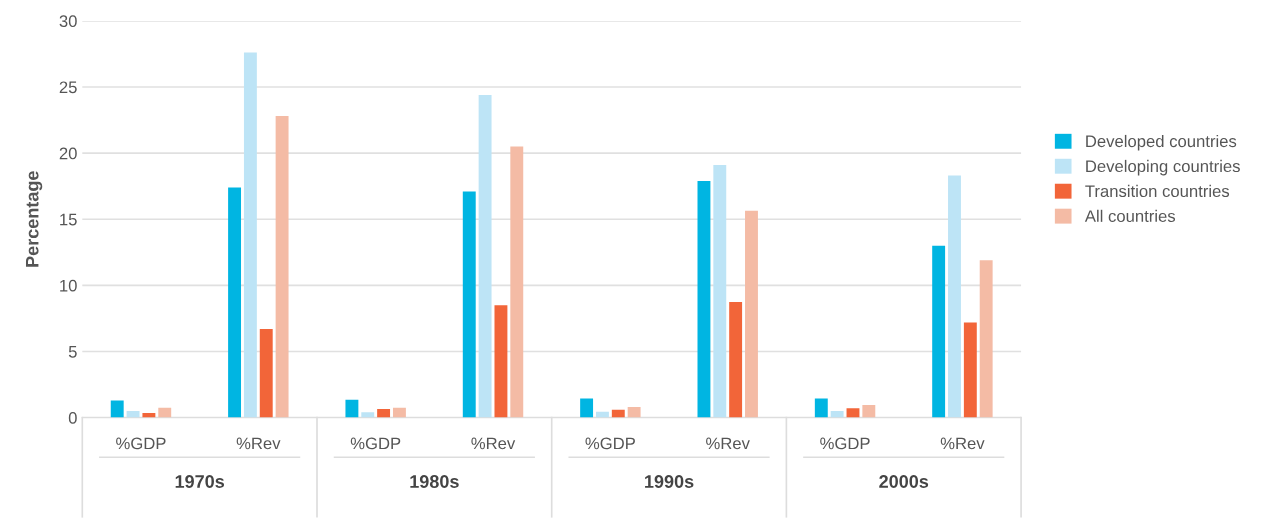 The width and height of the screenshot is (1286, 522). Describe the element at coordinates (904, 481) in the screenshot. I see `text: 2000s` at that location.